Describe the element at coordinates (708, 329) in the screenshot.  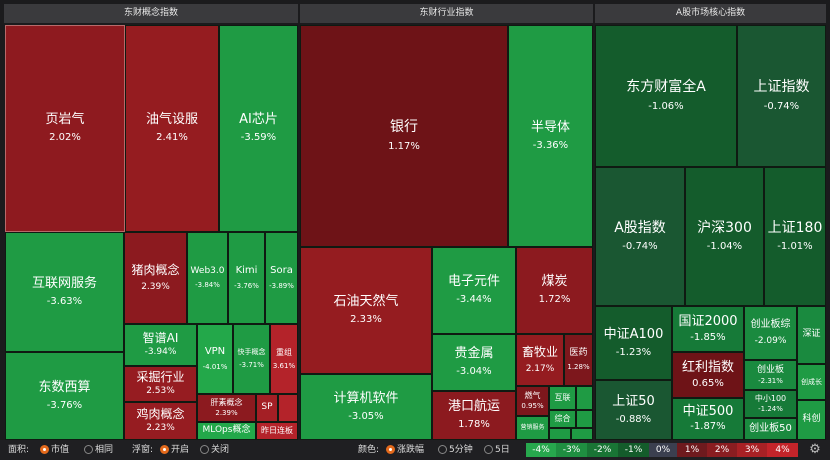
I see `tile-zz2000: 国证2000 -1.85%` at that location.